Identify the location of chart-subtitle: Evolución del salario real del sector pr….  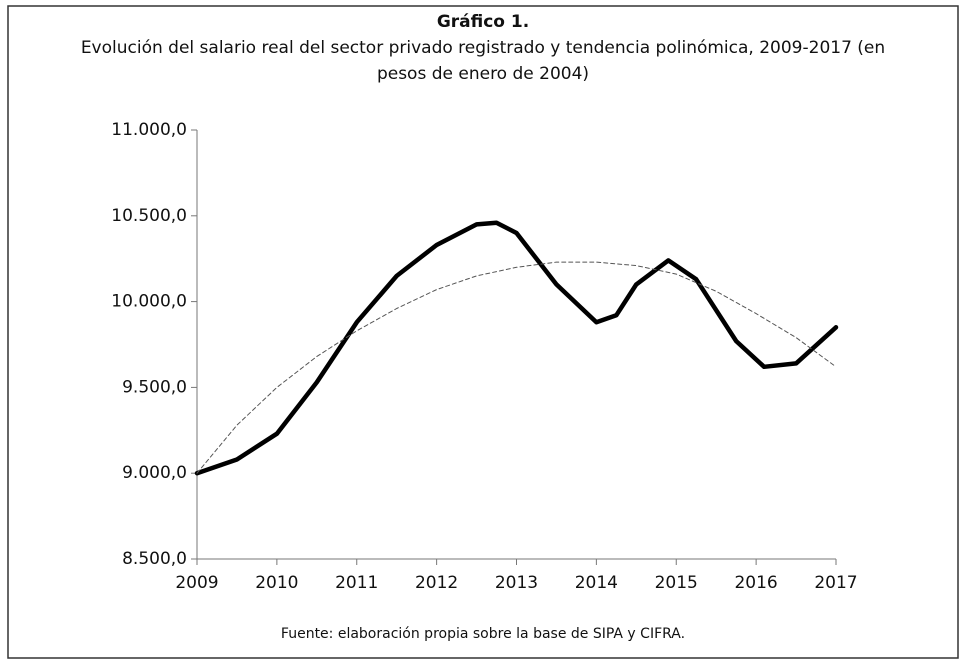
(483, 48).